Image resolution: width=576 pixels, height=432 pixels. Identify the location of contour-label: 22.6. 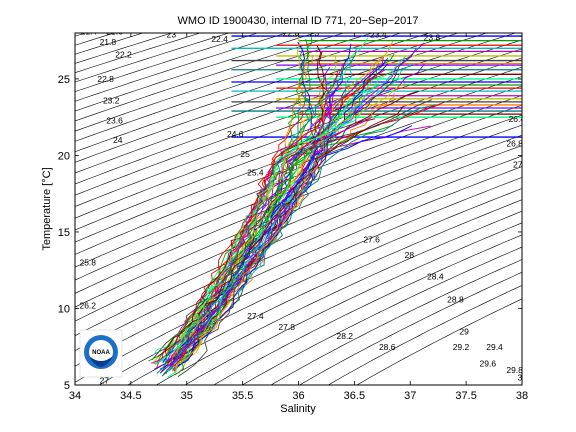
(291, 33).